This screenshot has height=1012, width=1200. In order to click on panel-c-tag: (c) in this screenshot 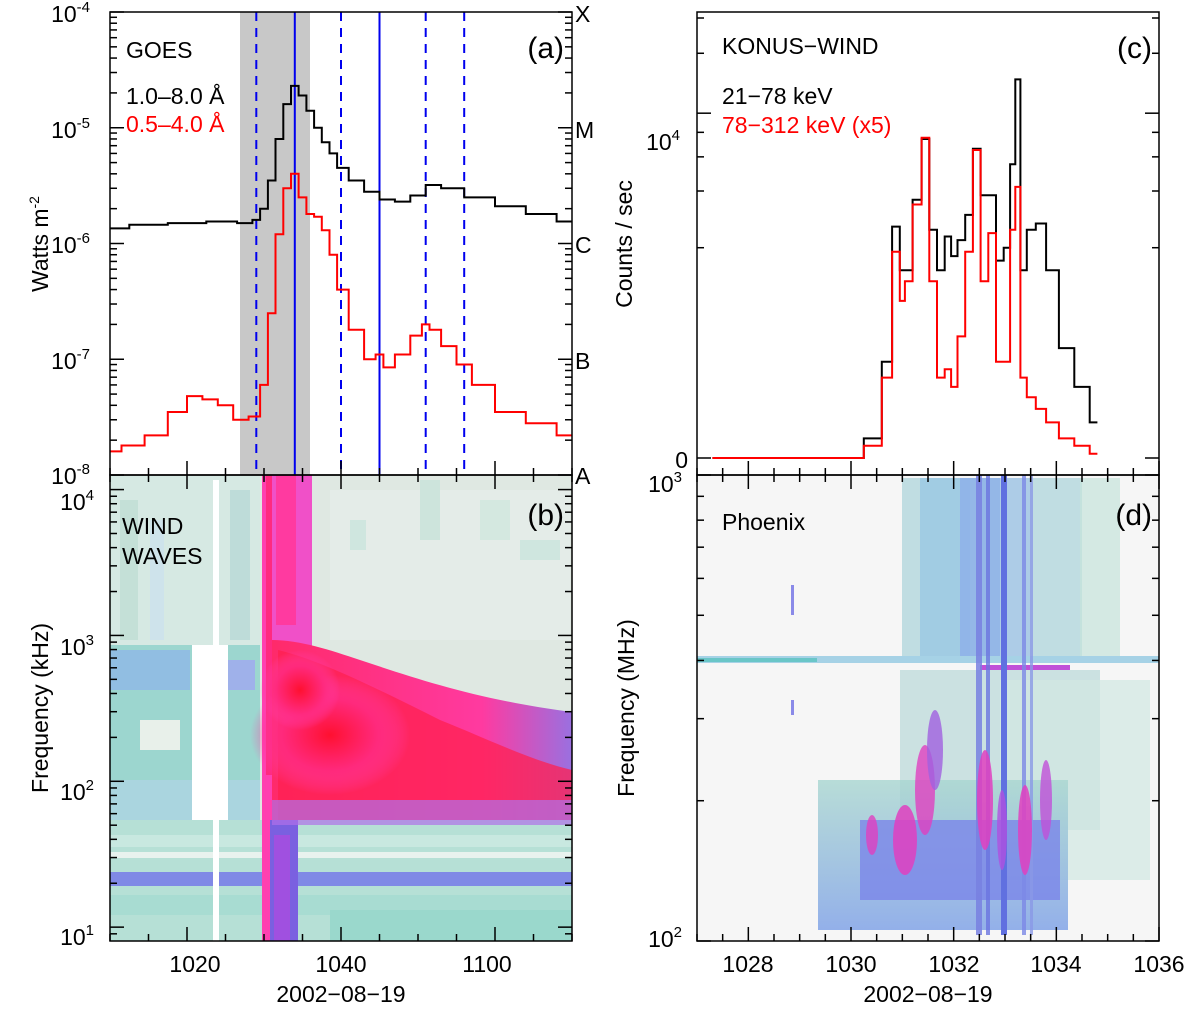, I will do `click(1134, 48)`.